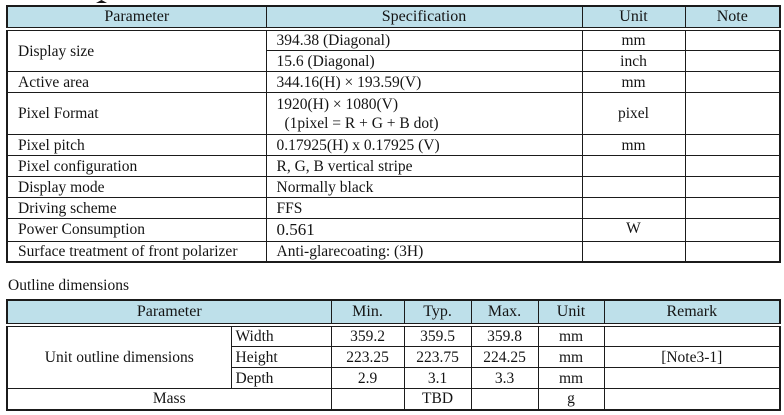 This screenshot has width=784, height=415. Describe the element at coordinates (633, 187) in the screenshot. I see `display-mode-unit-cell` at that location.